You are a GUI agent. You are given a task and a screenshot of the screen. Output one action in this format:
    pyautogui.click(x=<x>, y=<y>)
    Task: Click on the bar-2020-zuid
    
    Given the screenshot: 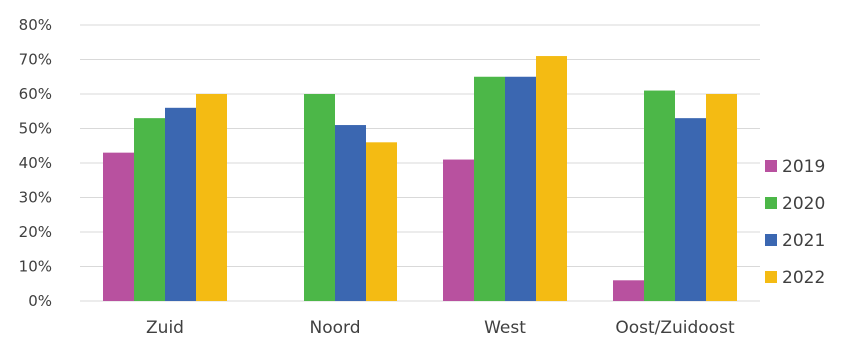 What is the action you would take?
    pyautogui.click(x=149, y=210)
    